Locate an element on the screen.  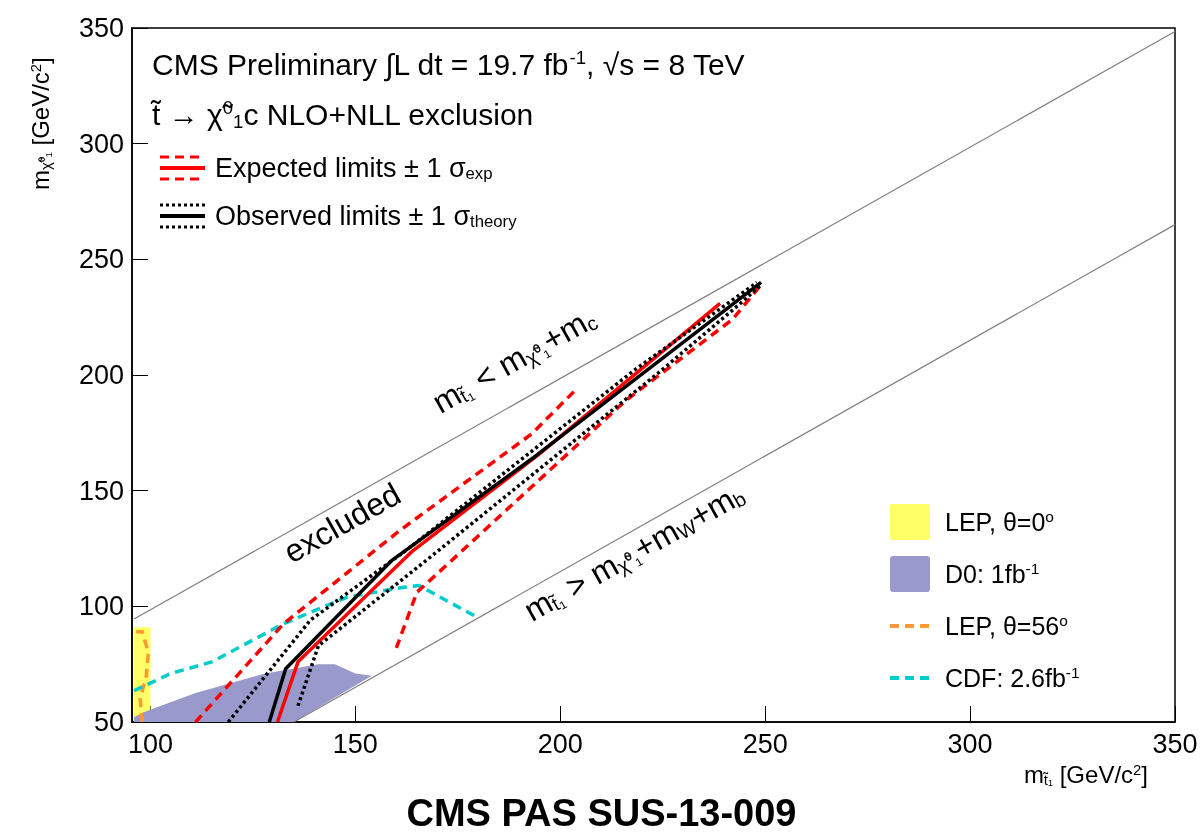
x-tick-label: 150 is located at coordinates (355, 743).